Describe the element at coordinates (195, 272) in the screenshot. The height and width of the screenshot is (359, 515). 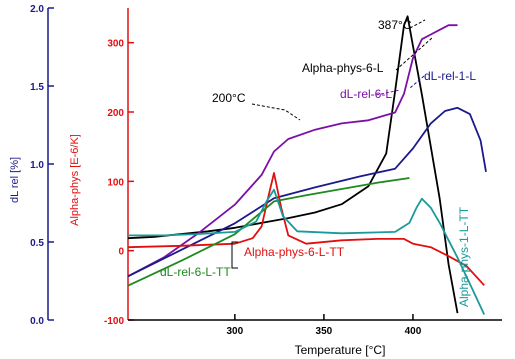
I see `label-dl-rel-6-l-tt: dL-rel-6-L-TT` at that location.